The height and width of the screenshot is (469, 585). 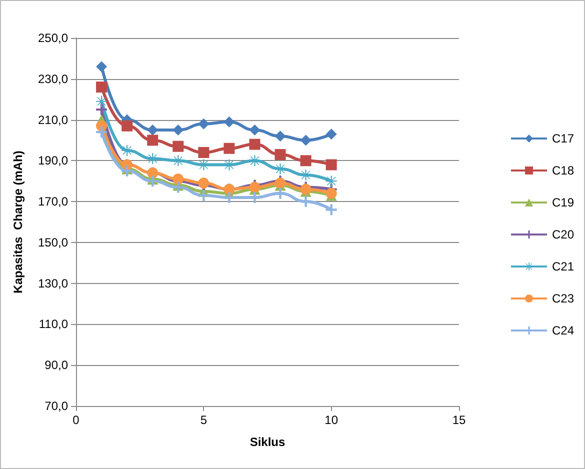 What do you see at coordinates (53, 283) in the screenshot?
I see `y-tick-label: 130,0` at bounding box center [53, 283].